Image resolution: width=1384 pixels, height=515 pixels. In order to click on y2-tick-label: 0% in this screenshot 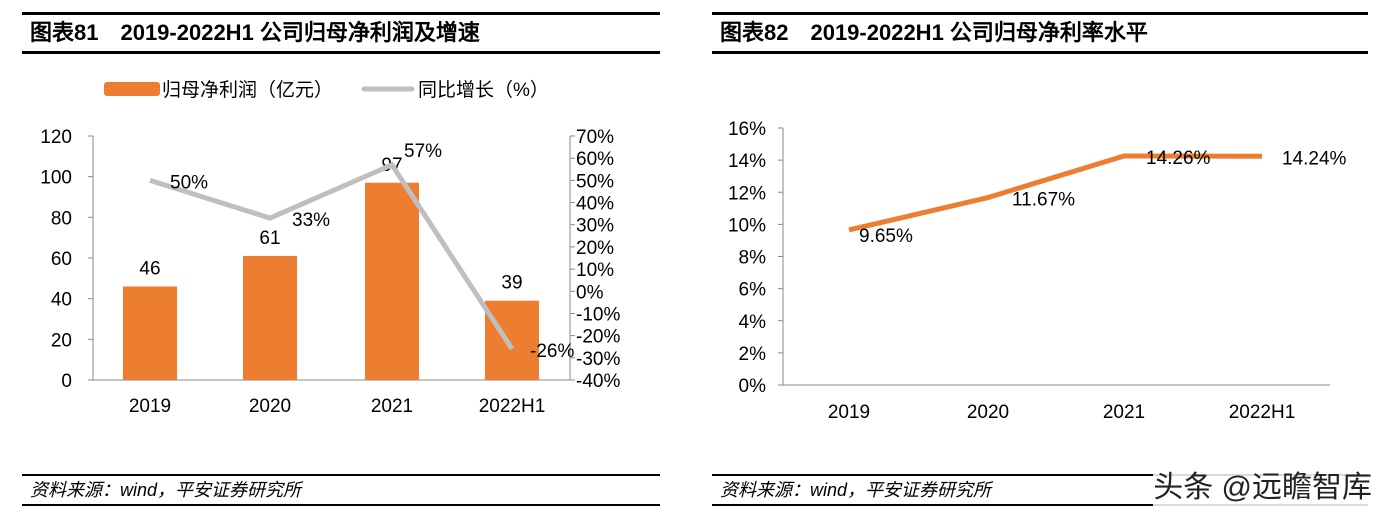, I will do `click(590, 292)`.